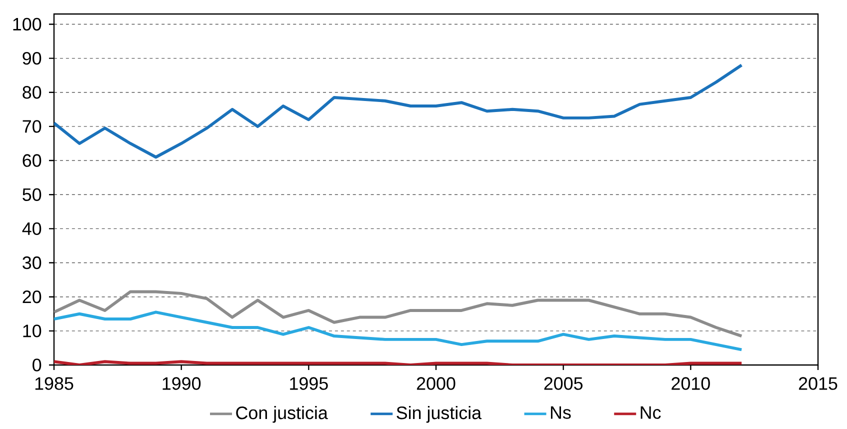 The height and width of the screenshot is (429, 847). Describe the element at coordinates (32, 194) in the screenshot. I see `y-tick-label: 50` at that location.